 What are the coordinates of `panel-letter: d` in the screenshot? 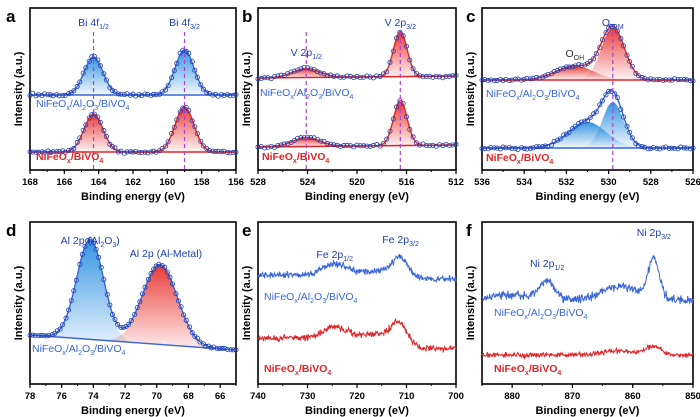 It's located at (11, 230).